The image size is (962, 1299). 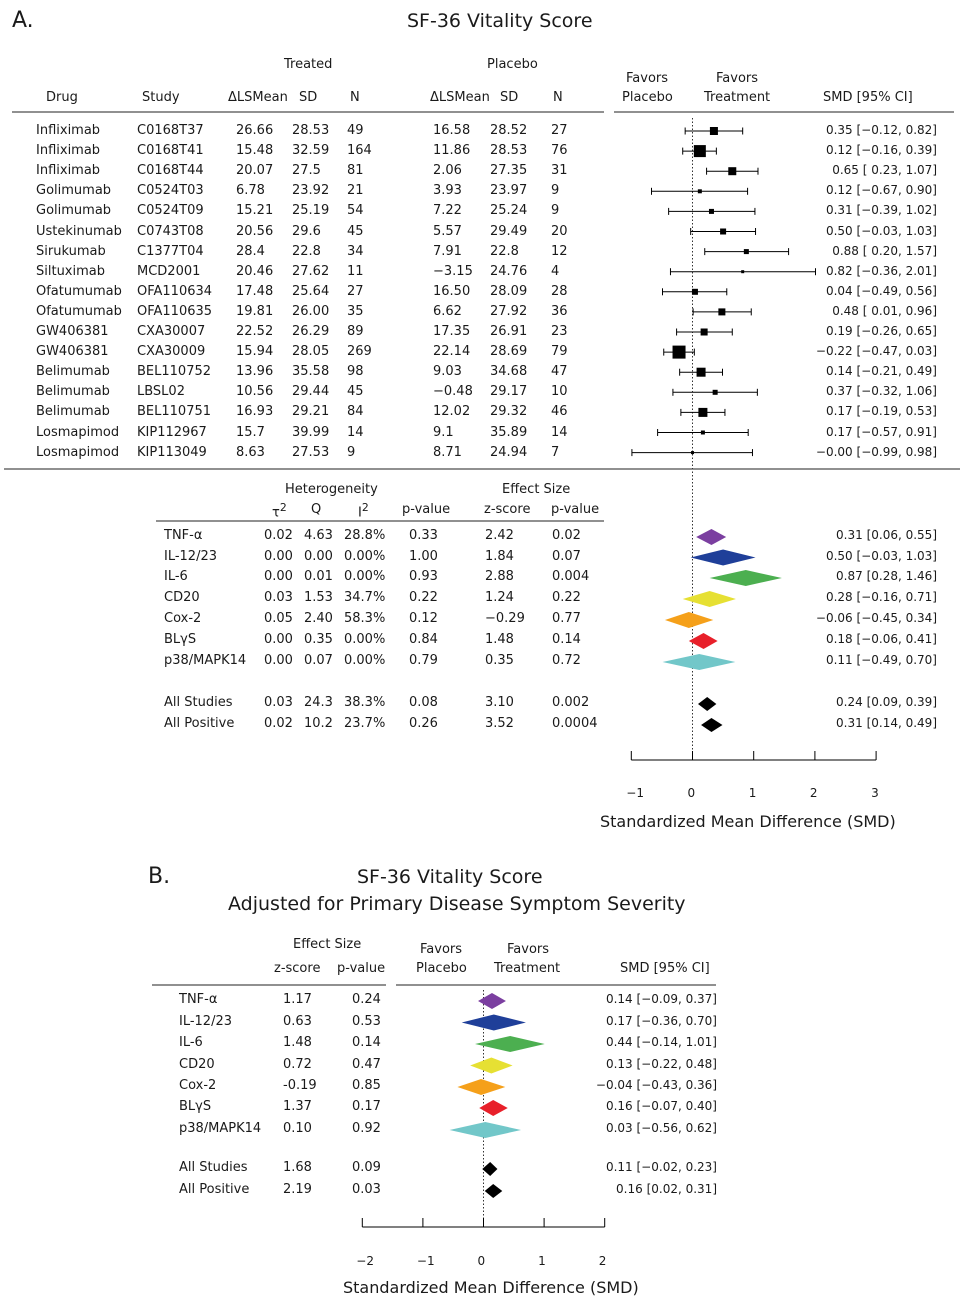 I want to click on study-id-label: C0168T44, so click(x=170, y=171).